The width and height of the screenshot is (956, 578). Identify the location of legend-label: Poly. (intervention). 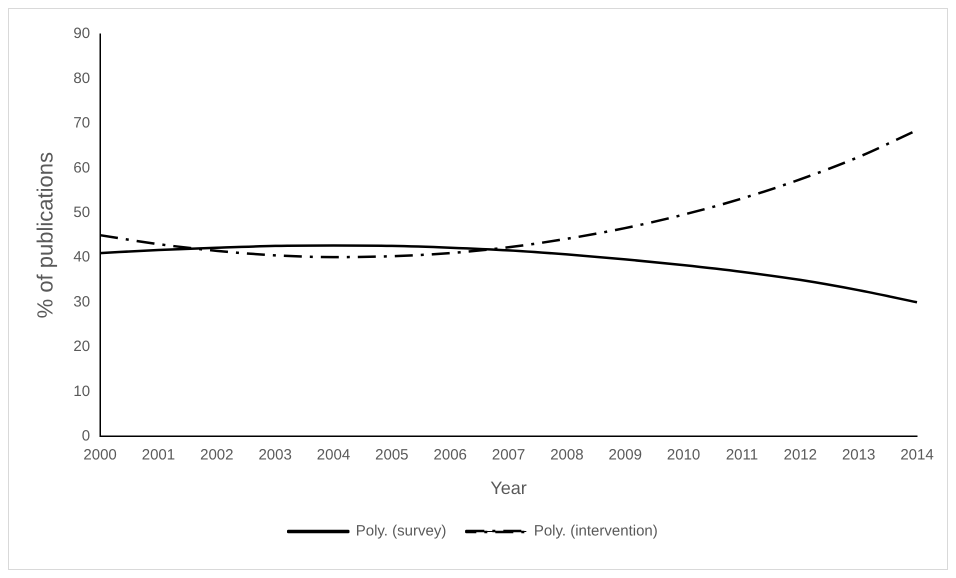
(596, 531).